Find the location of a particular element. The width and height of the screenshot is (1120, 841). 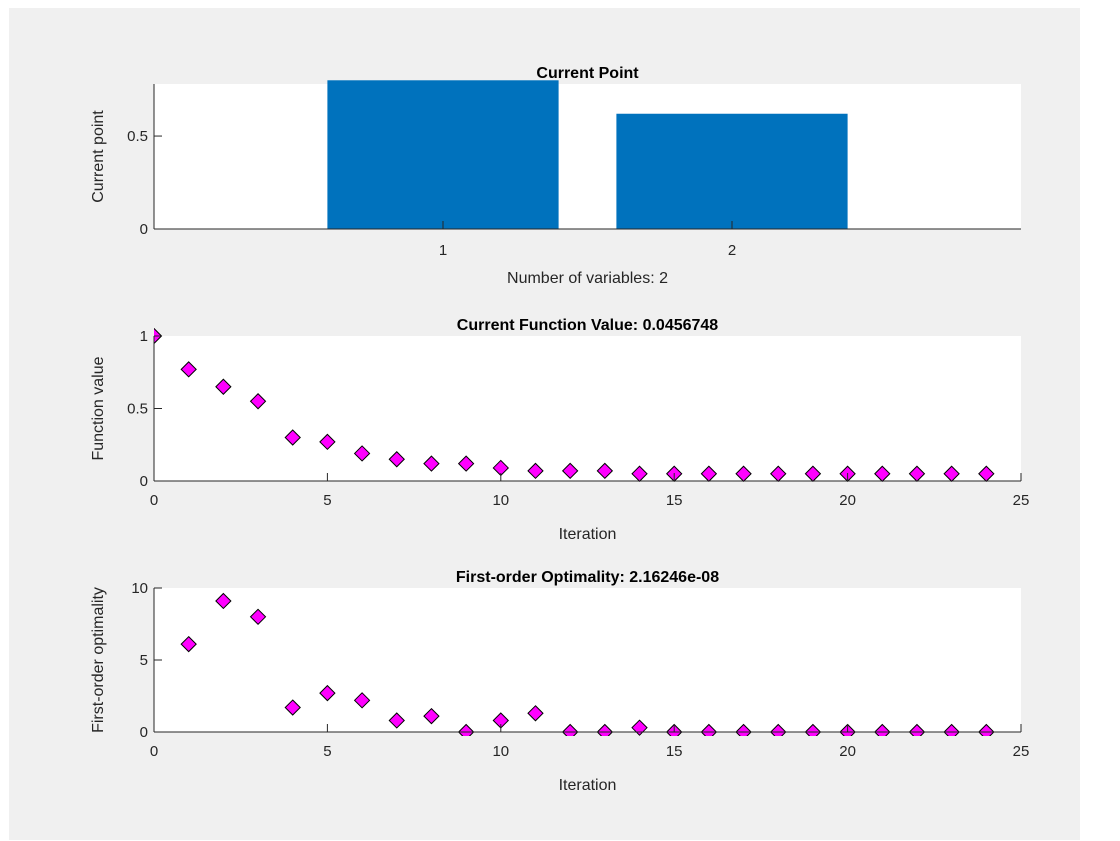

y-tick-label: 5 is located at coordinates (144, 660).